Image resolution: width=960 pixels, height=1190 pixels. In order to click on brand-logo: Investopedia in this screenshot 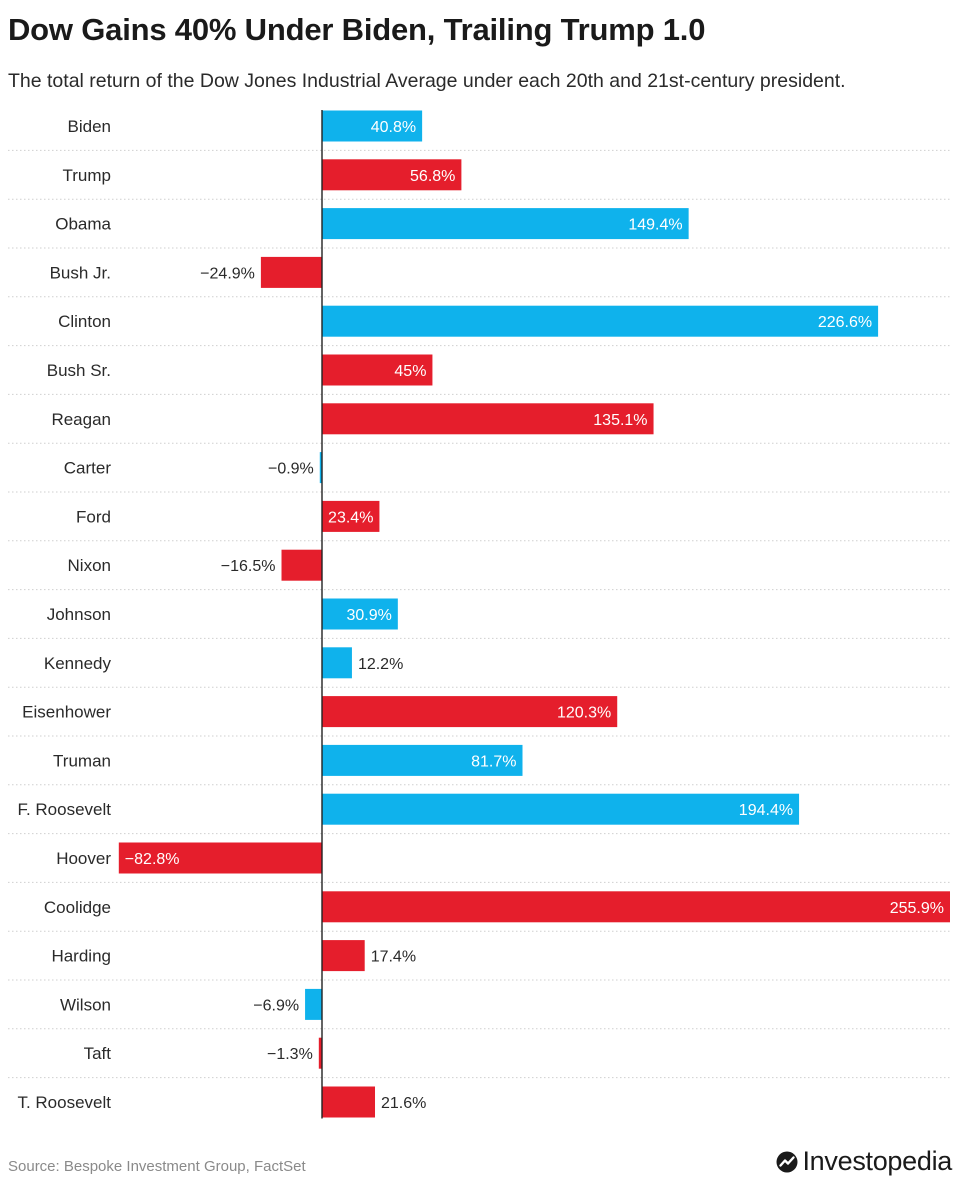, I will do `click(864, 1161)`.